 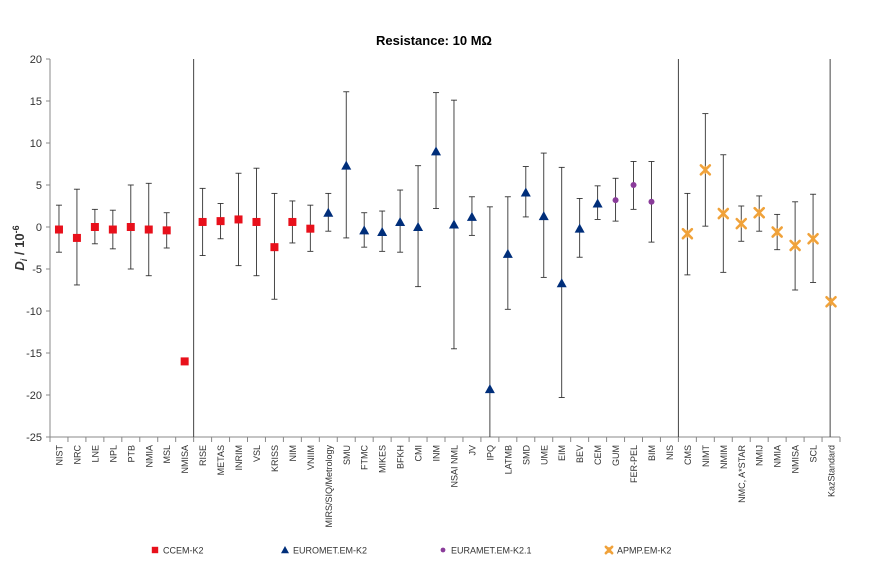 What do you see at coordinates (293, 453) in the screenshot?
I see `x-tick-label-nim: NIM` at bounding box center [293, 453].